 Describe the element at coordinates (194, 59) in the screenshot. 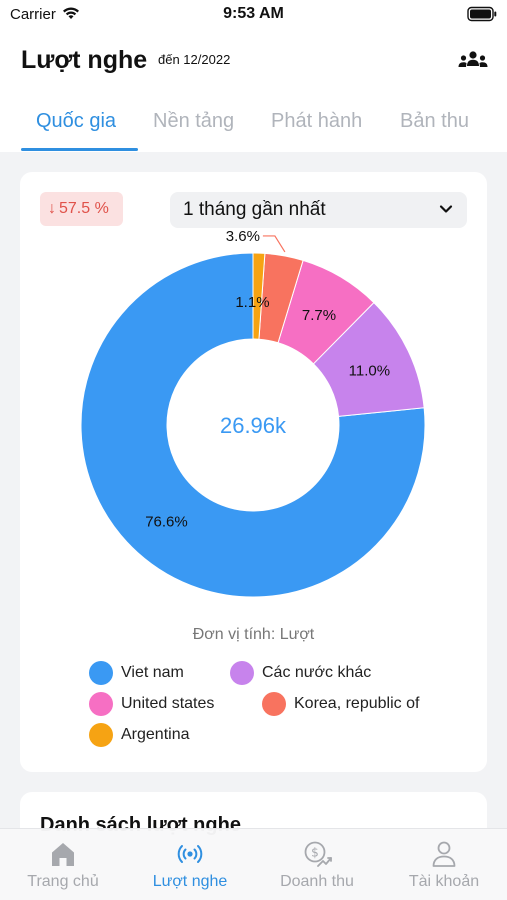

I see `date-note: đến 12/2022` at that location.